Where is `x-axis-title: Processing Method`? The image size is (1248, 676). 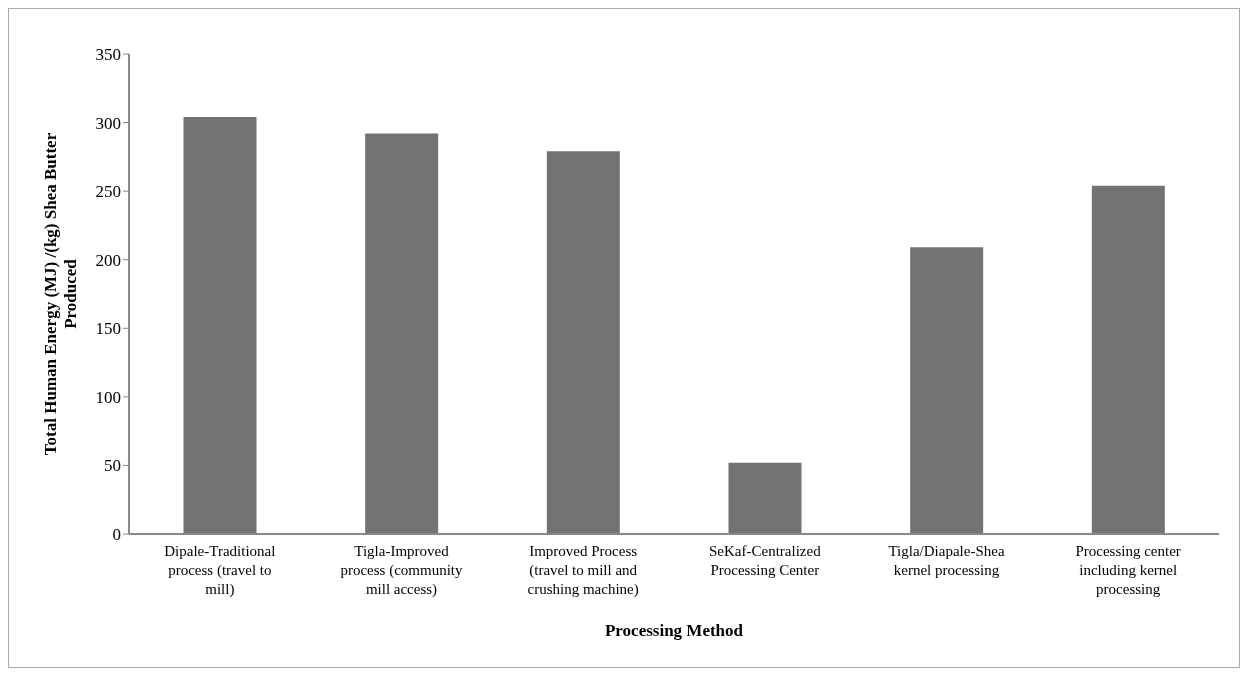
x-axis-title: Processing Method is located at coordinates (674, 630).